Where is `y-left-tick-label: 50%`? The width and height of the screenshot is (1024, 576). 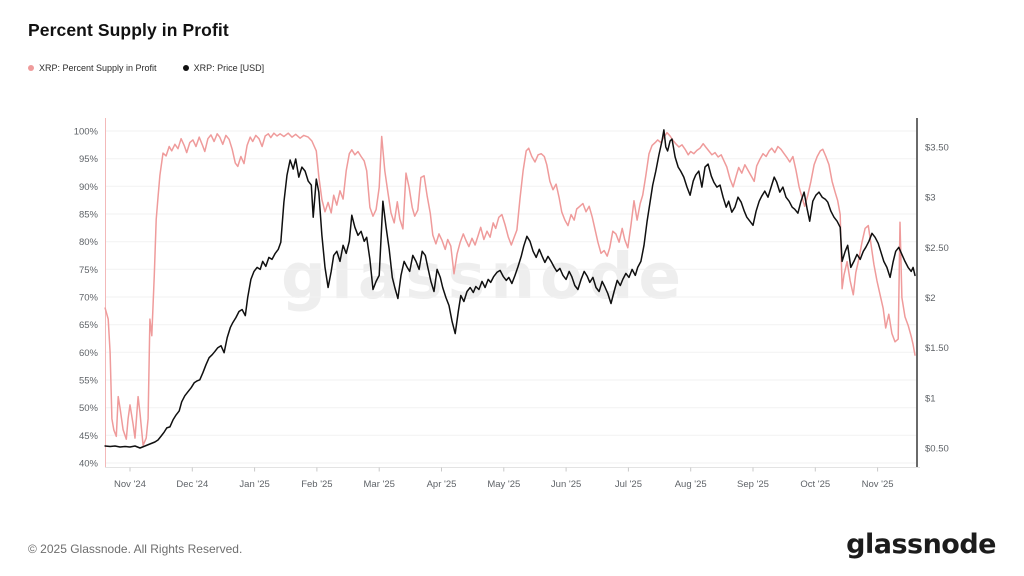 y-left-tick-label: 50% is located at coordinates (89, 408).